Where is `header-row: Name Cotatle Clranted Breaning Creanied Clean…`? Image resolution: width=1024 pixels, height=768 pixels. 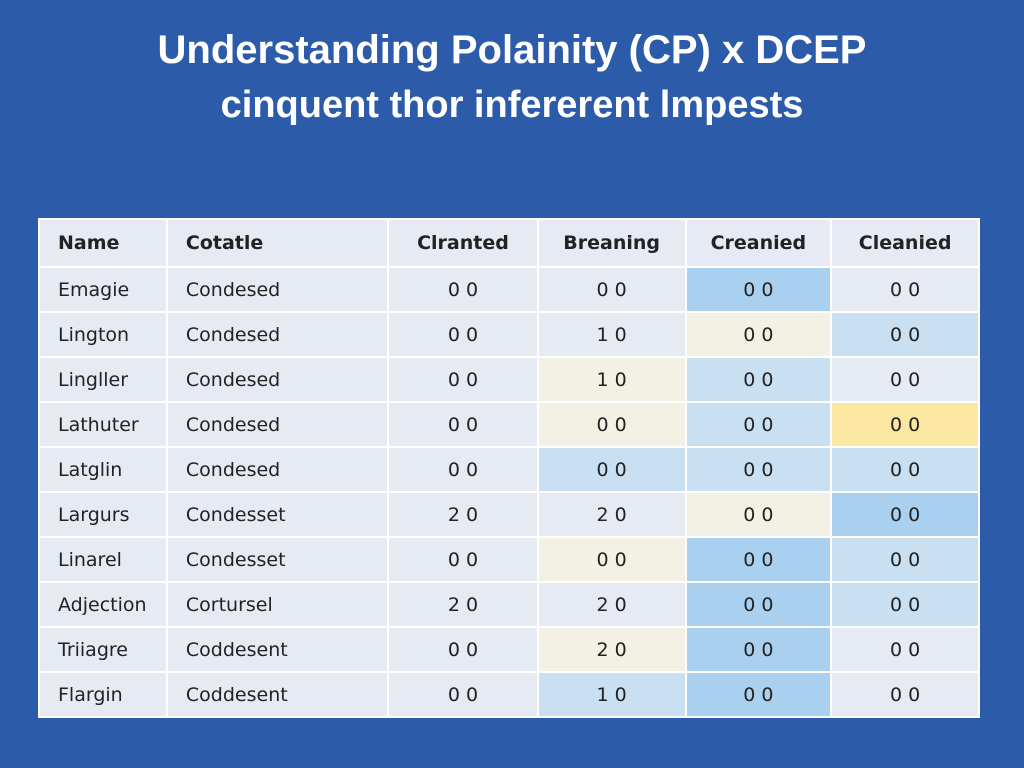 header-row: Name Cotatle Clranted Breaning Creanied Clean… is located at coordinates (509, 243).